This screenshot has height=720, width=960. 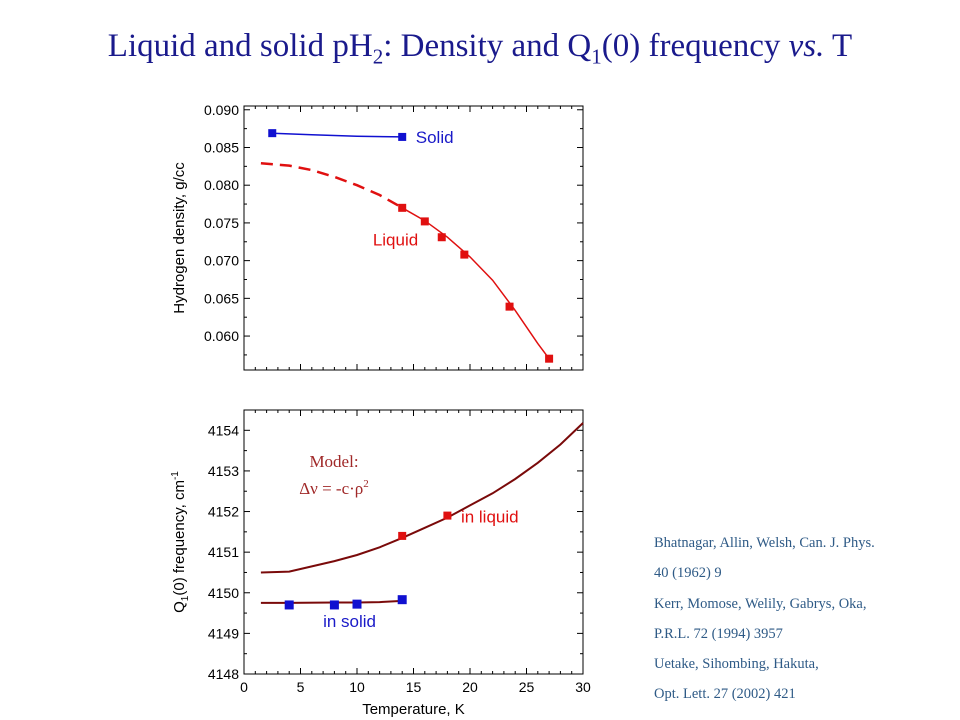 I want to click on y-tick-label: 0.085, so click(x=221, y=147).